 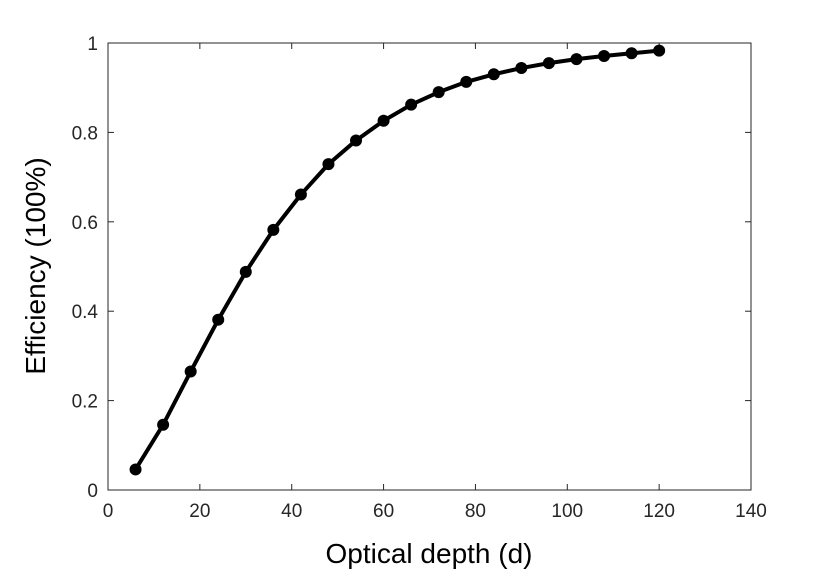 I want to click on x-tick-label: 40, so click(x=291, y=511).